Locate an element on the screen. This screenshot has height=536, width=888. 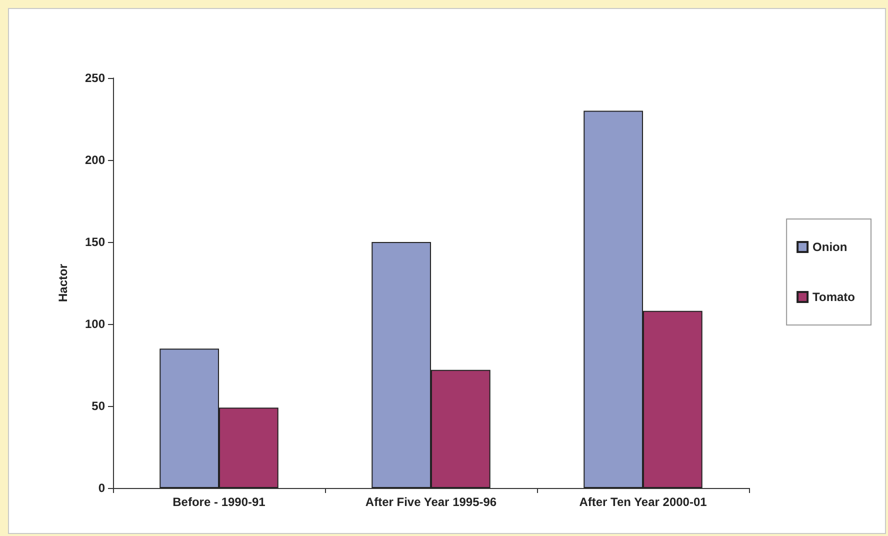
y-tick-label: 250 is located at coordinates (95, 78).